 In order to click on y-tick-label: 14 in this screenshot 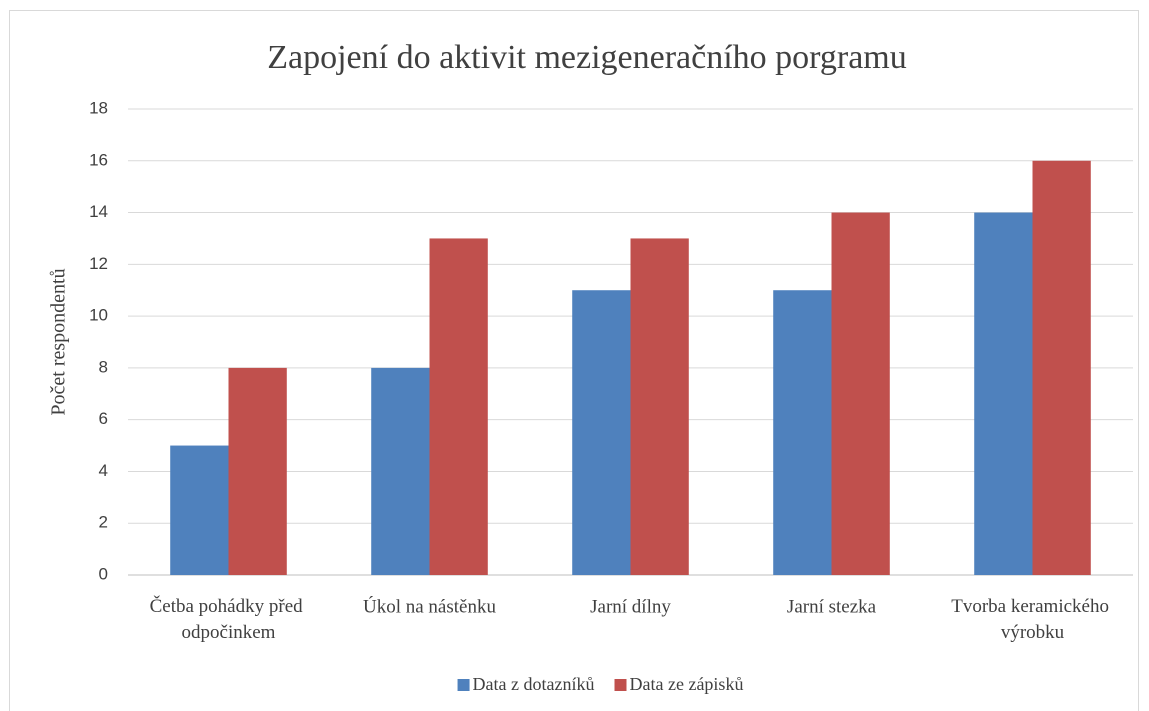, I will do `click(98, 211)`.